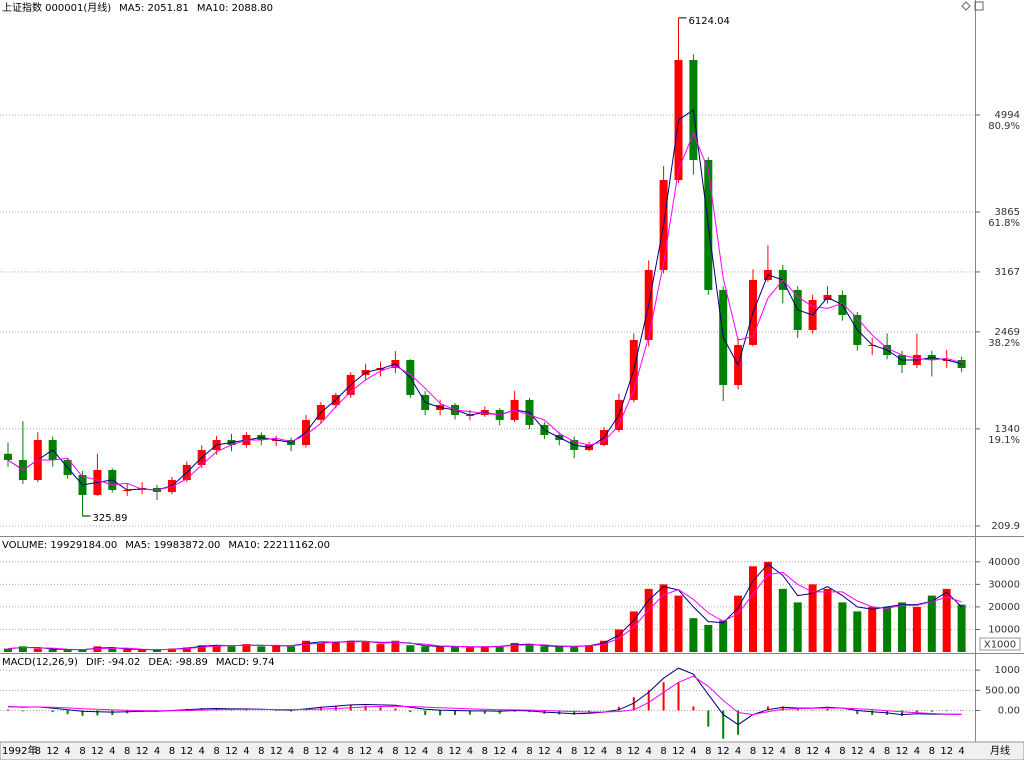 Image resolution: width=1024 pixels, height=760 pixels. What do you see at coordinates (484, 611) in the screenshot?
I see `volume-ma-line` at bounding box center [484, 611].